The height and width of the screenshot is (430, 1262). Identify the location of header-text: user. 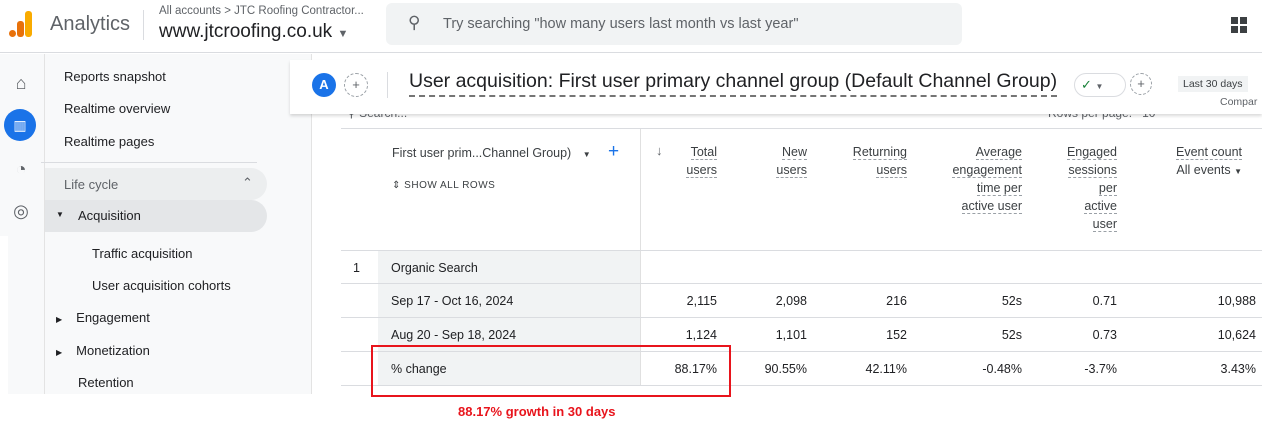
(1104, 224).